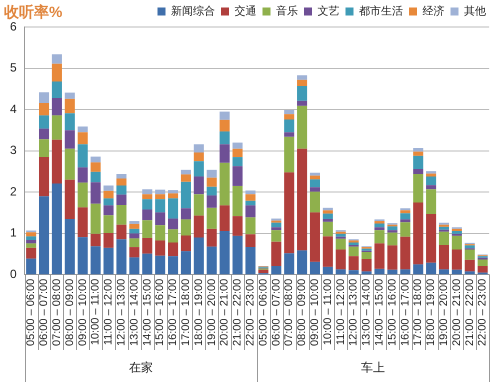 The width and height of the screenshot is (500, 384). Describe the element at coordinates (245, 11) in the screenshot. I see `legend-label: 交通` at that location.